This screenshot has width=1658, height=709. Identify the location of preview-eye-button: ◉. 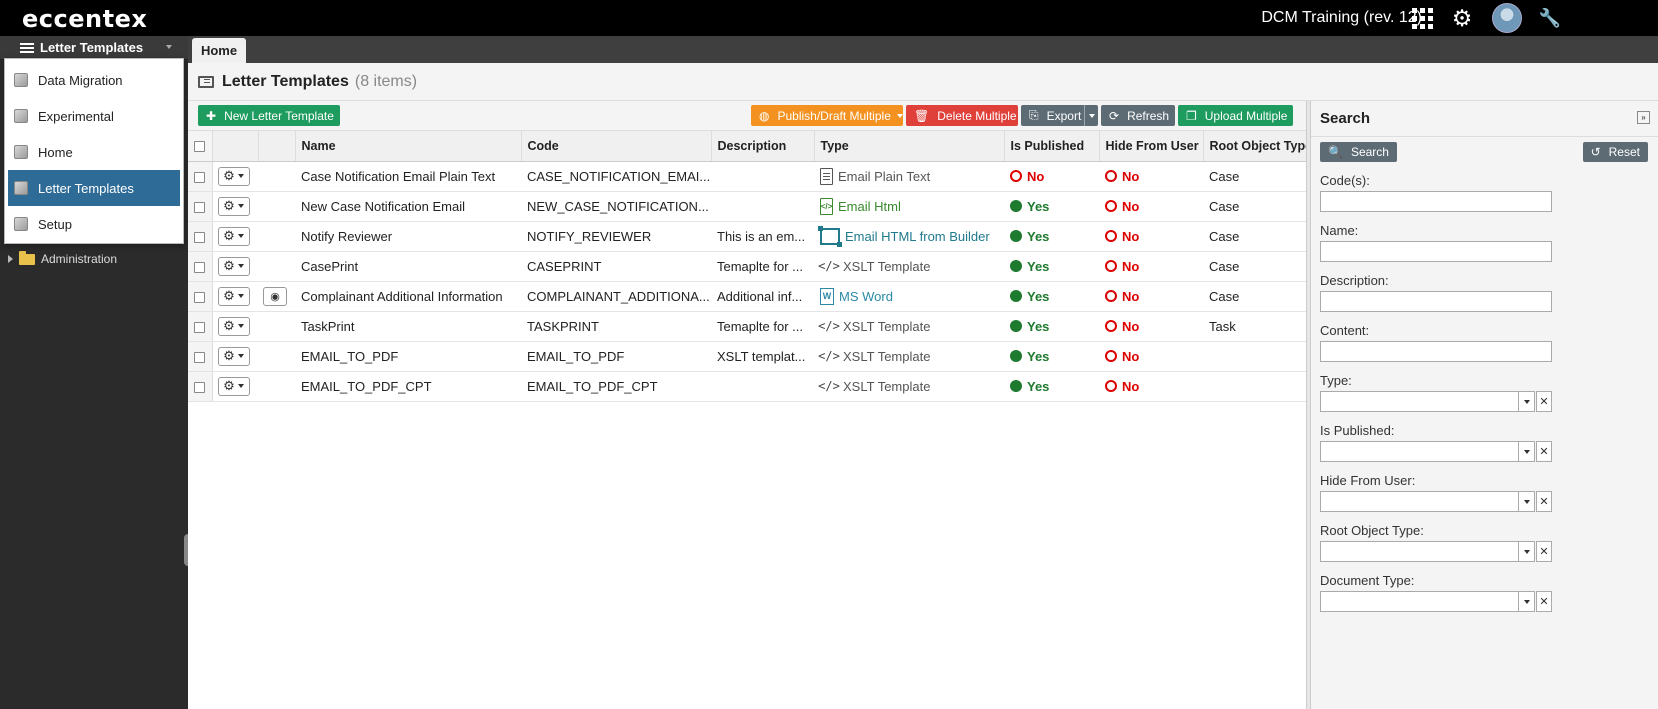
(275, 296).